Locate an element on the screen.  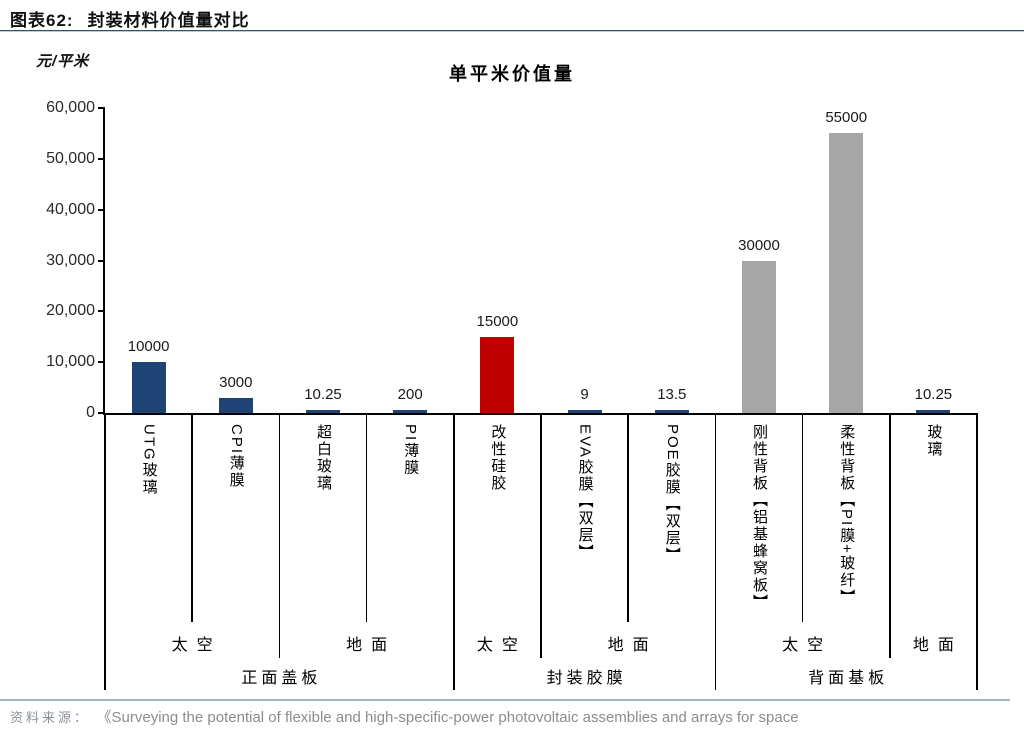
category-label: PI薄膜 is located at coordinates (411, 450).